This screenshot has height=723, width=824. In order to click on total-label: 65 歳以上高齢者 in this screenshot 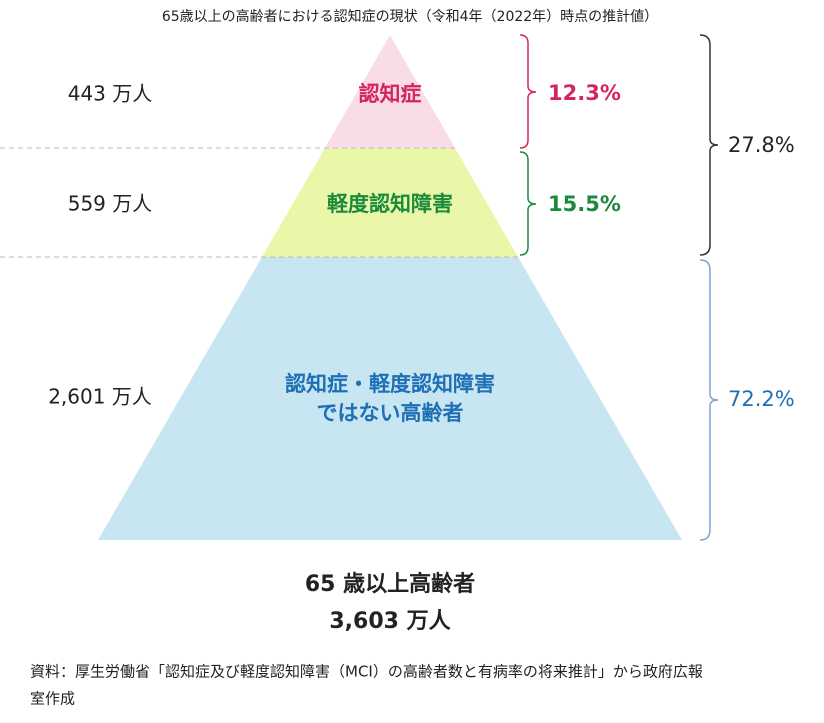, I will do `click(390, 584)`.